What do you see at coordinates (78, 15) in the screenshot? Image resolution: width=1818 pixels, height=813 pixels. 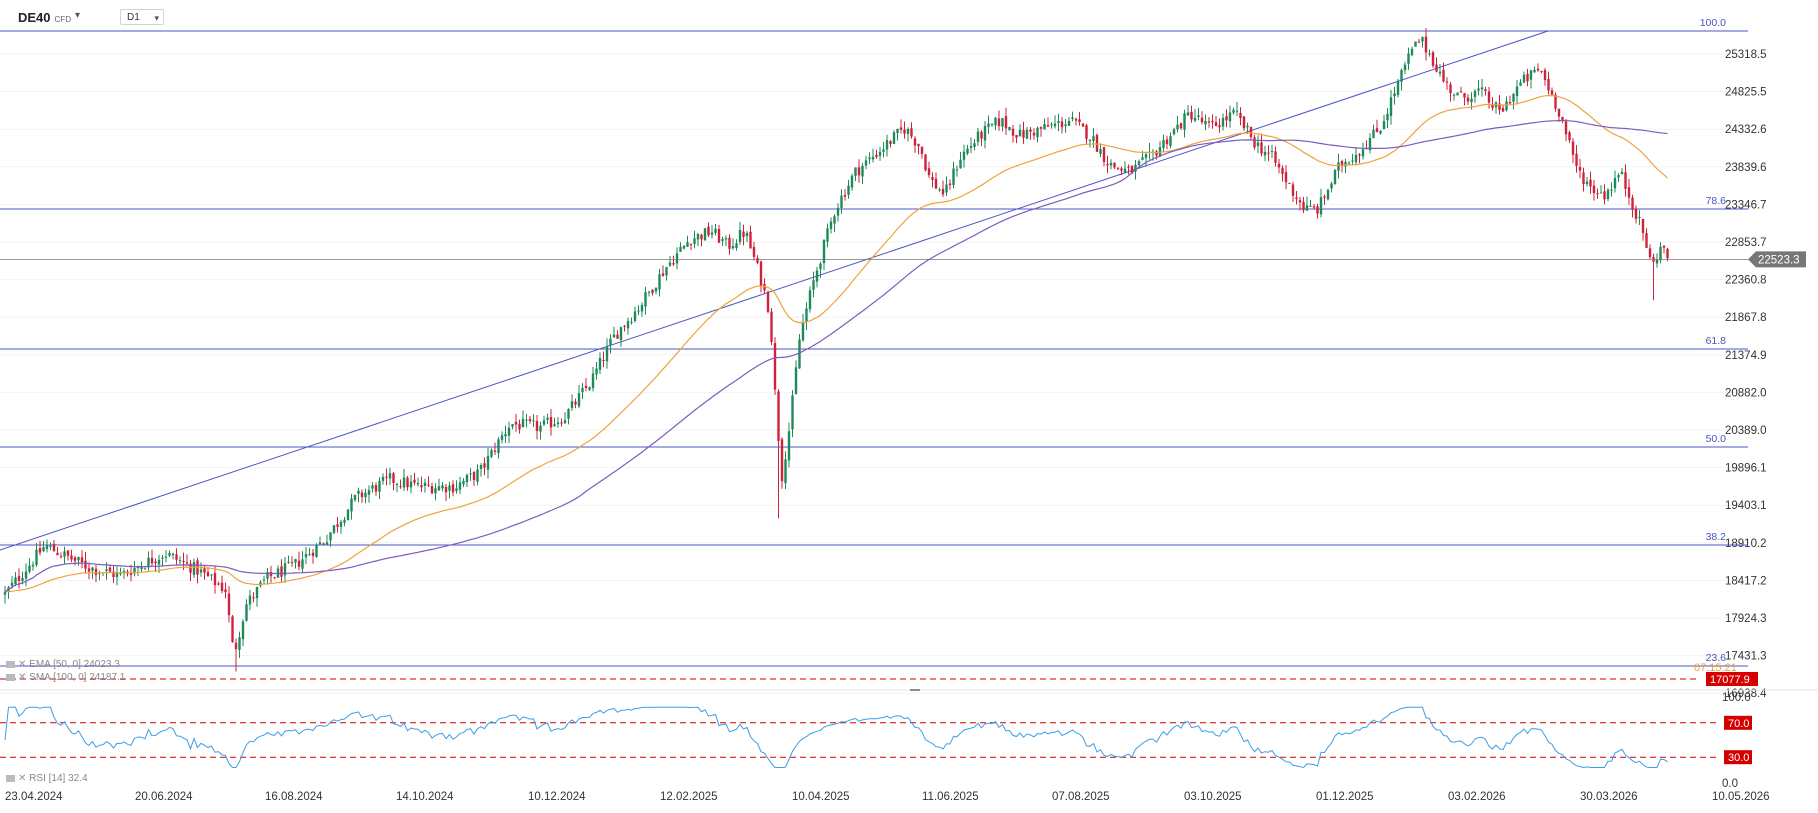 I see `symbol-dropdown-icon: ▾` at bounding box center [78, 15].